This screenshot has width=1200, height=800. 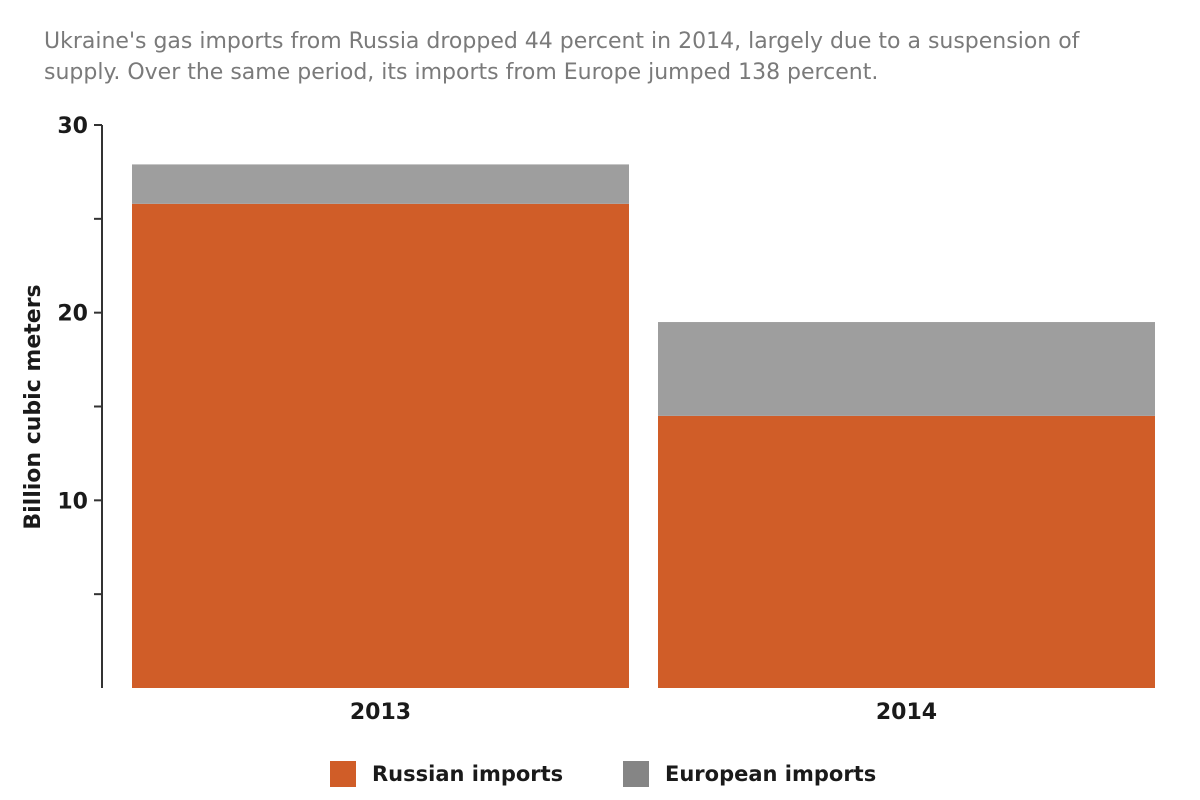 I want to click on x-tick-label-2014: 2014, so click(x=906, y=712).